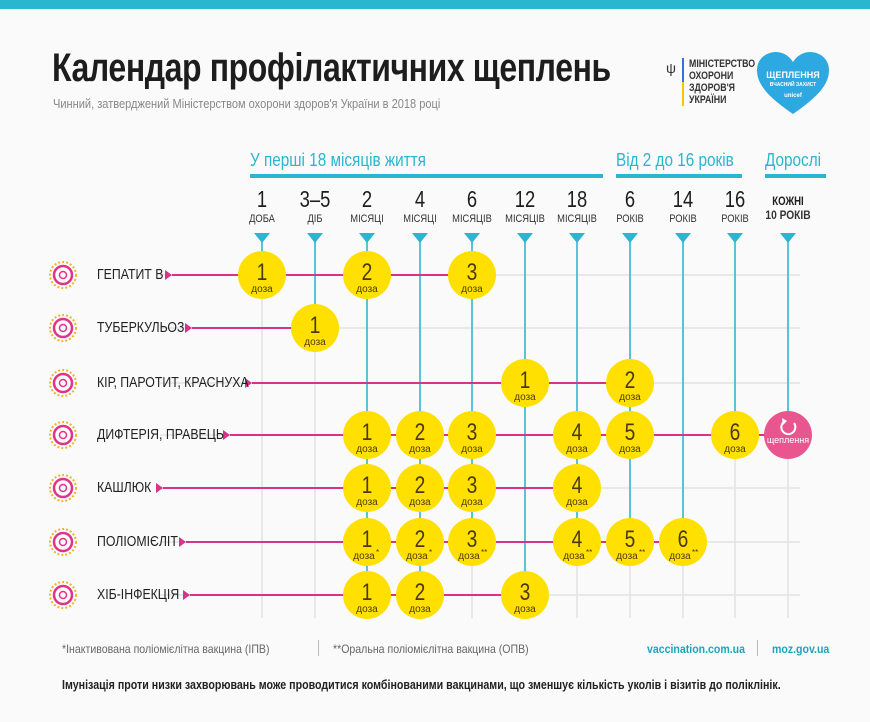 This screenshot has height=722, width=870. What do you see at coordinates (484, 552) in the screenshot?
I see `dose-footnote-mark: **` at bounding box center [484, 552].